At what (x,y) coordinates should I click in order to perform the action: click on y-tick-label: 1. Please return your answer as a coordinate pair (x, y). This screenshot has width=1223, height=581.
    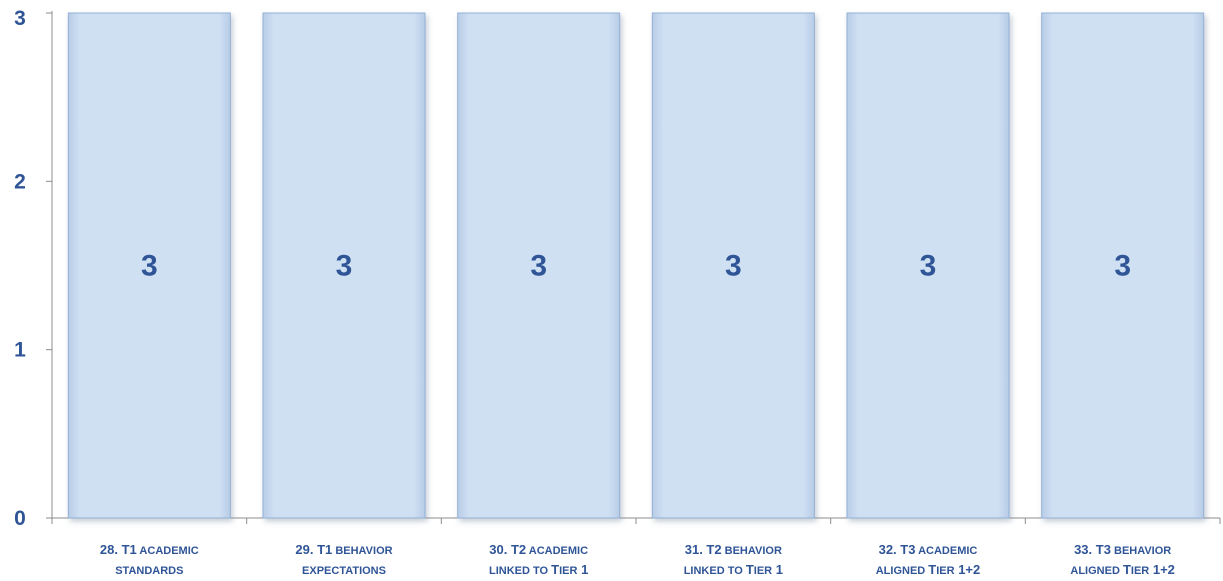
    Looking at the image, I should click on (20, 350).